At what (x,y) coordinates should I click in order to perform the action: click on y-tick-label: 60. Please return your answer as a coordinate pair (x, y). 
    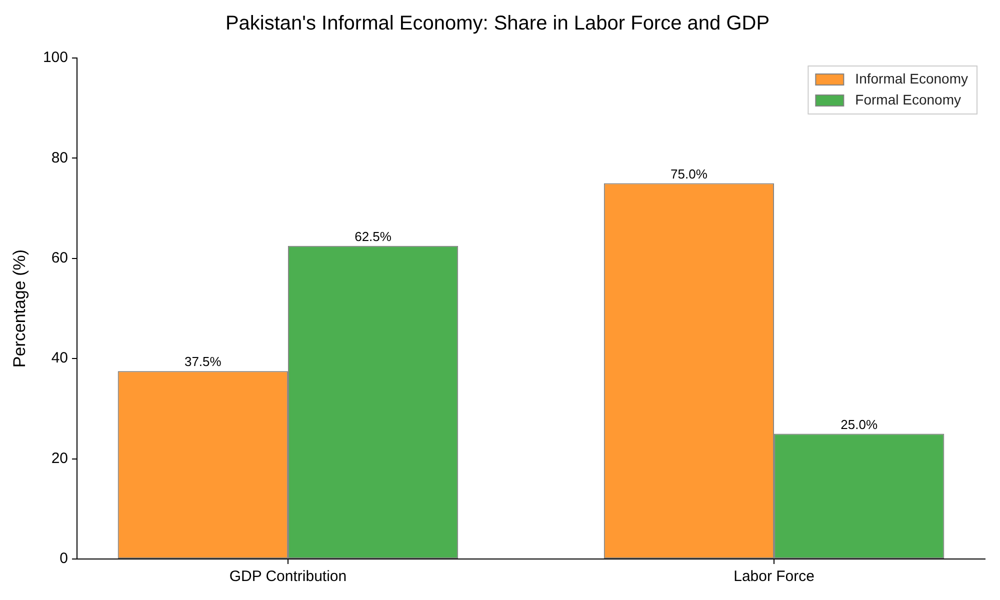
    Looking at the image, I should click on (59, 258).